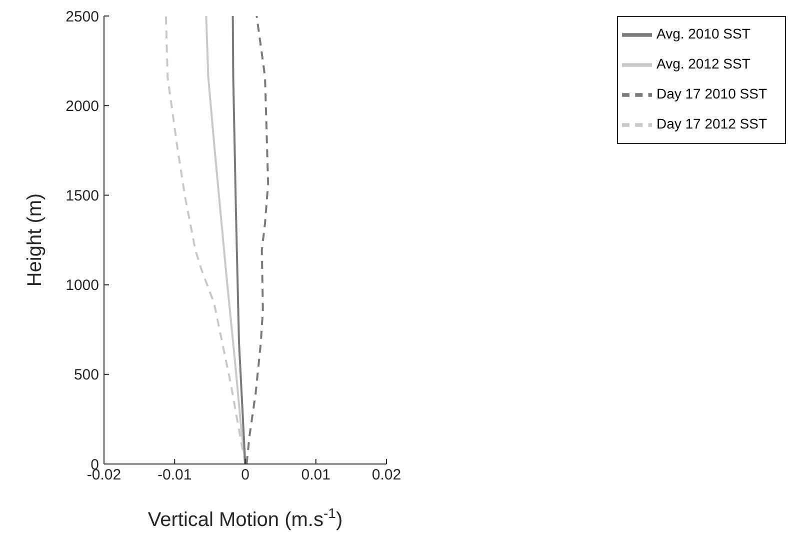 This screenshot has width=801, height=548. I want to click on legend-label: Day 17 2010 SST, so click(711, 94).